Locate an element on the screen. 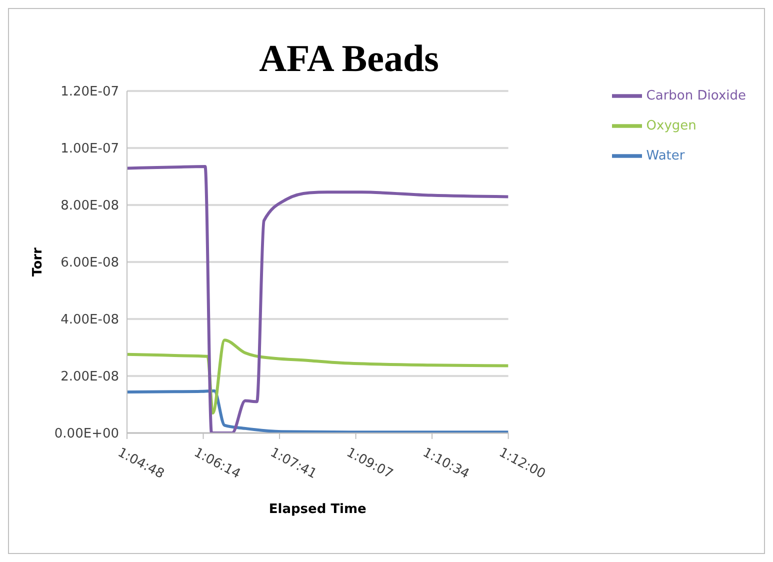  x-axis-title: Elapsed Time is located at coordinates (317, 509).